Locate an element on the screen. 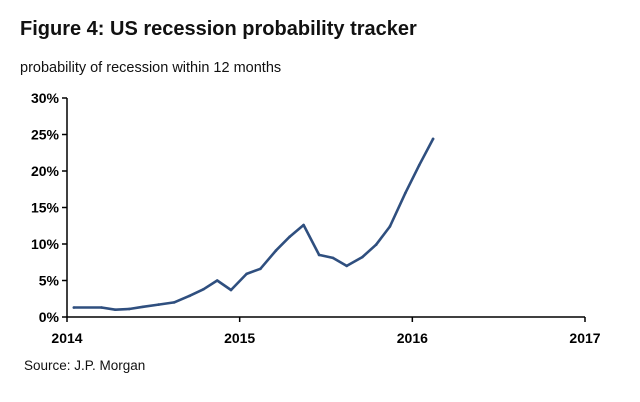 The width and height of the screenshot is (640, 402). y-tick-label: 0% is located at coordinates (49, 317).